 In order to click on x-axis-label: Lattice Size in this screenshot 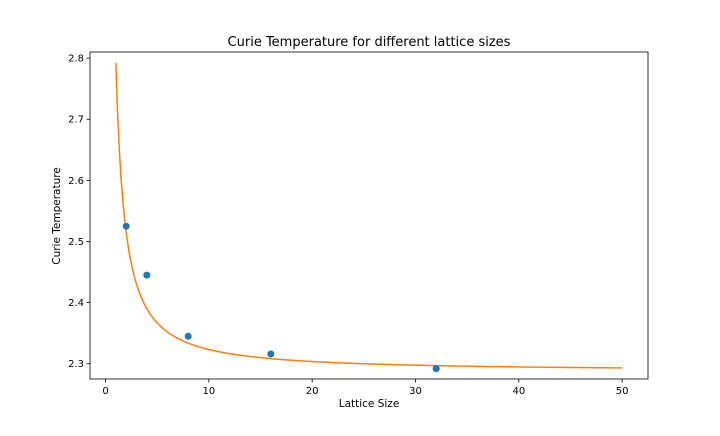, I will do `click(369, 404)`.